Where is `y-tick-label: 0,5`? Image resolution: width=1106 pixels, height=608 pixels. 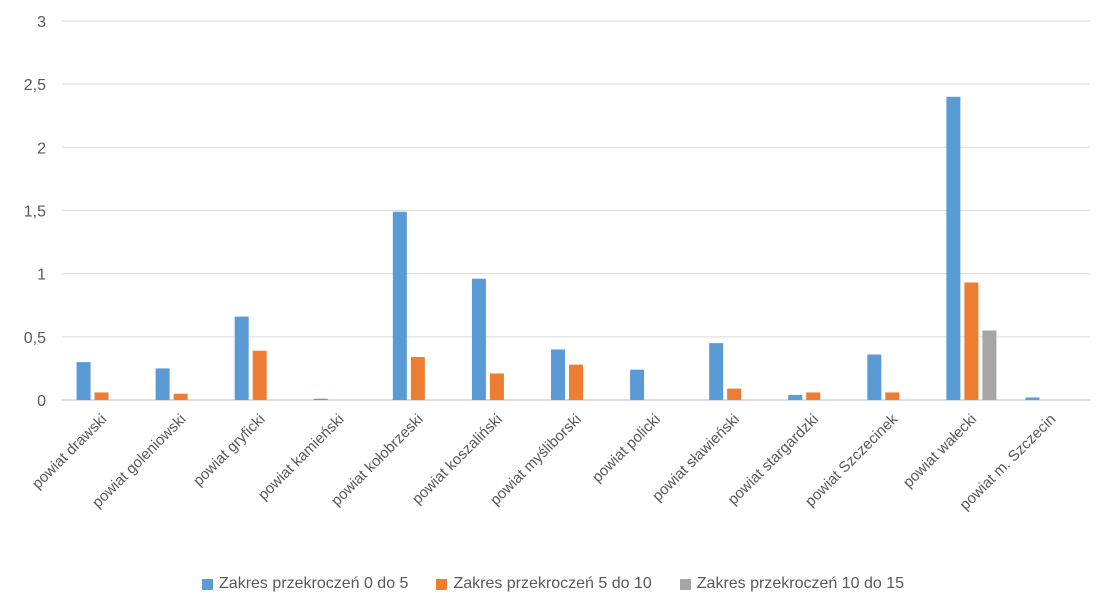 y-tick-label: 0,5 is located at coordinates (35, 338).